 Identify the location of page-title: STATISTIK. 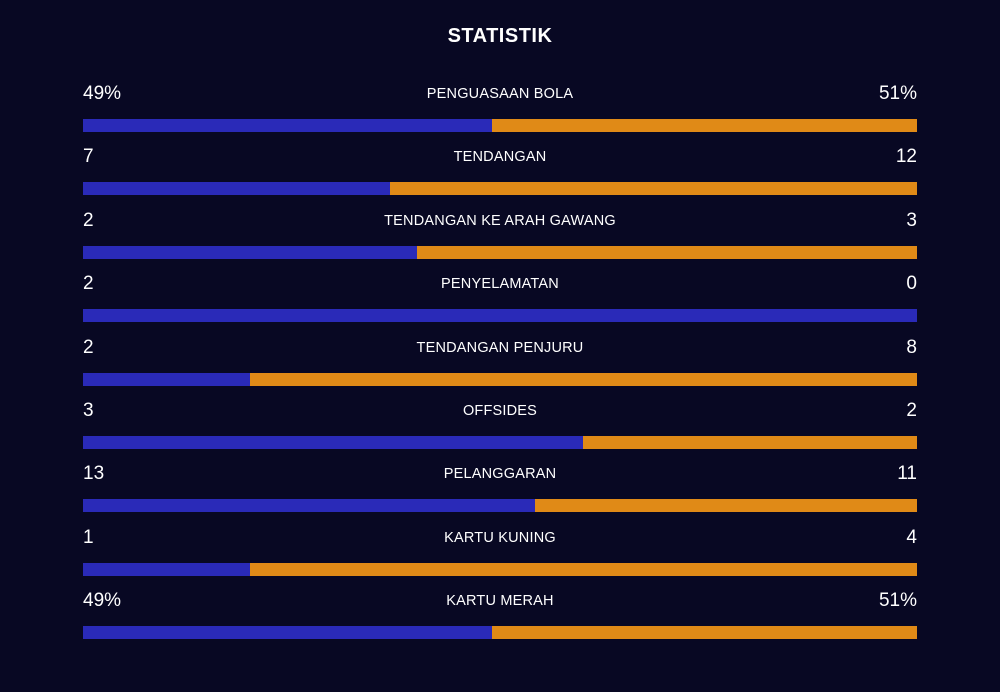
(500, 36).